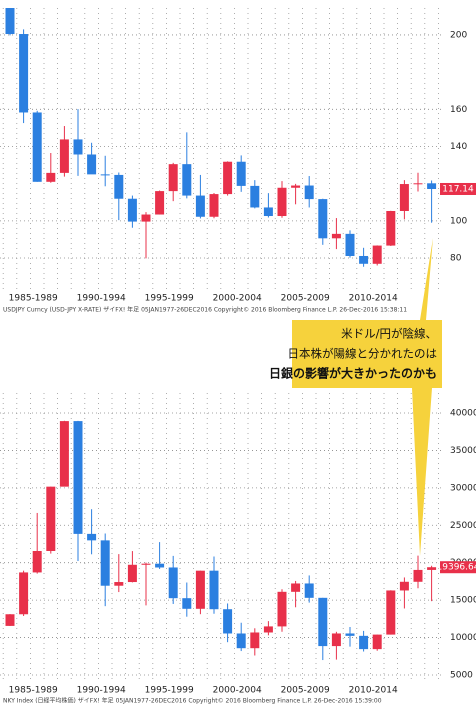 The height and width of the screenshot is (708, 476). I want to click on y-tick-label: 35000, so click(463, 451).